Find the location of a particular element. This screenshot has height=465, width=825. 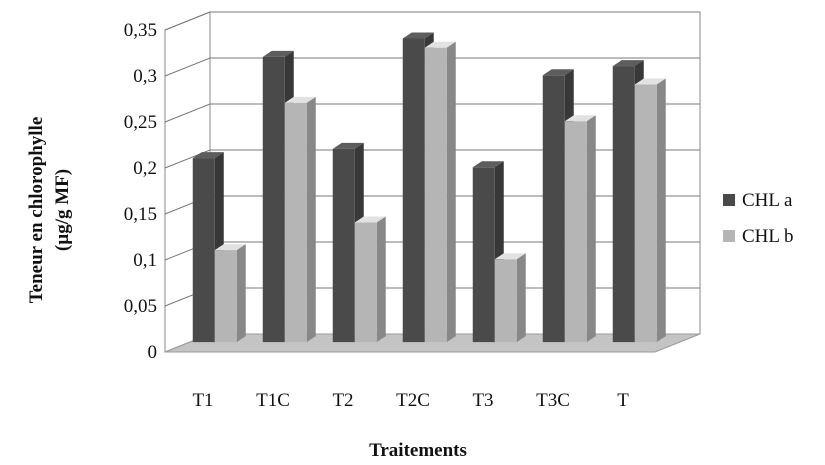

y-tick-label: 0,1 is located at coordinates (145, 260).